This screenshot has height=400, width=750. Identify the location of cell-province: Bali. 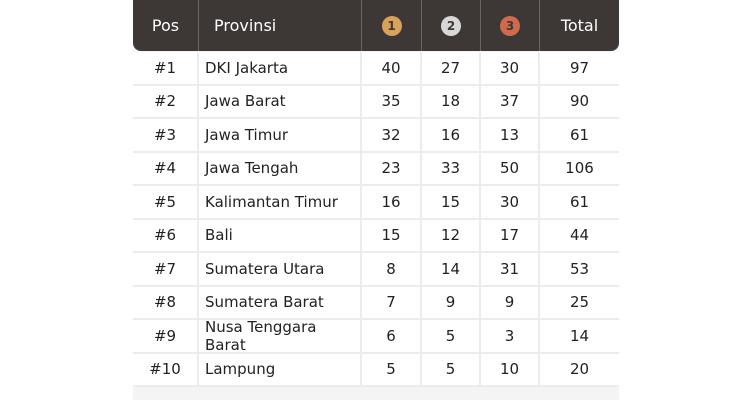
(280, 236).